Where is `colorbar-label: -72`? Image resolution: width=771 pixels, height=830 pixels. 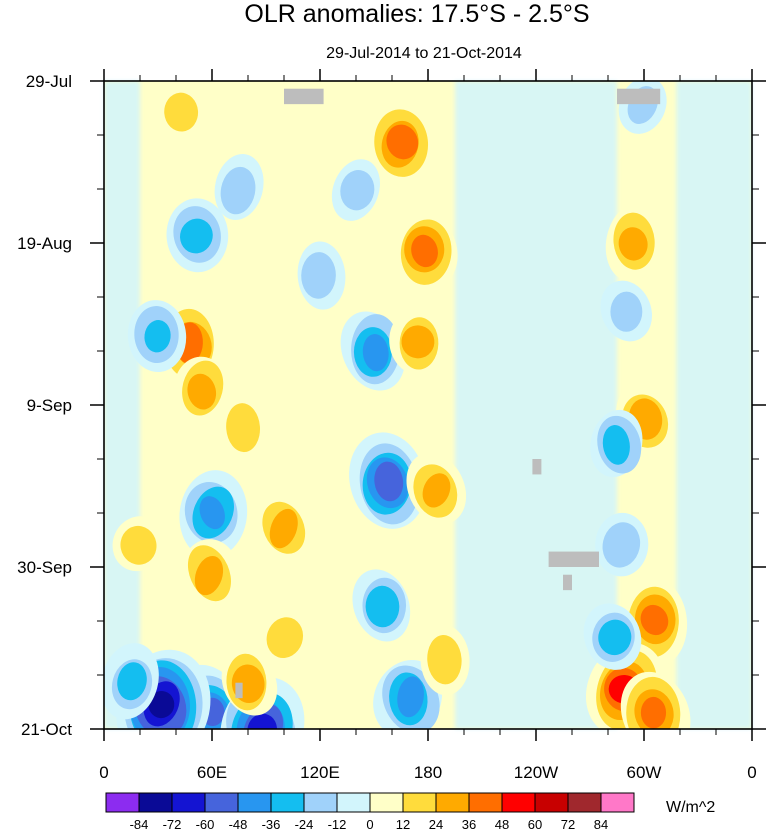
colorbar-label: -72 is located at coordinates (172, 823).